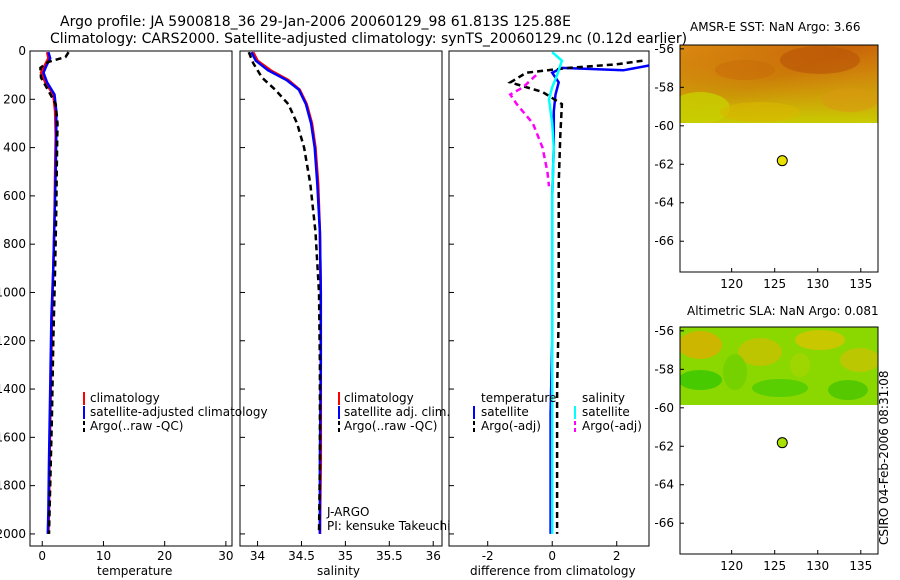  What do you see at coordinates (555, 292) in the screenshot?
I see `series-salinity-satellite` at bounding box center [555, 292].